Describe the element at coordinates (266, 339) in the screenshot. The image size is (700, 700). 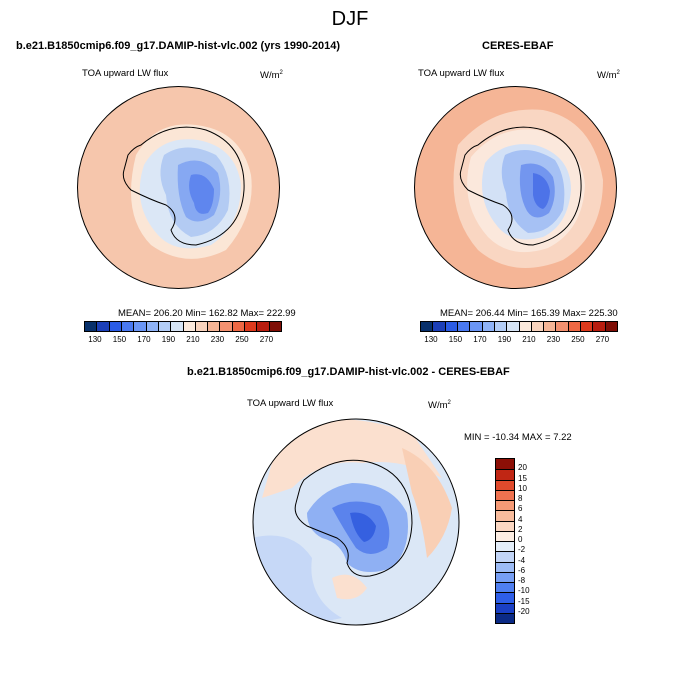
I see `model-colorbar-tick-label: 270` at that location.